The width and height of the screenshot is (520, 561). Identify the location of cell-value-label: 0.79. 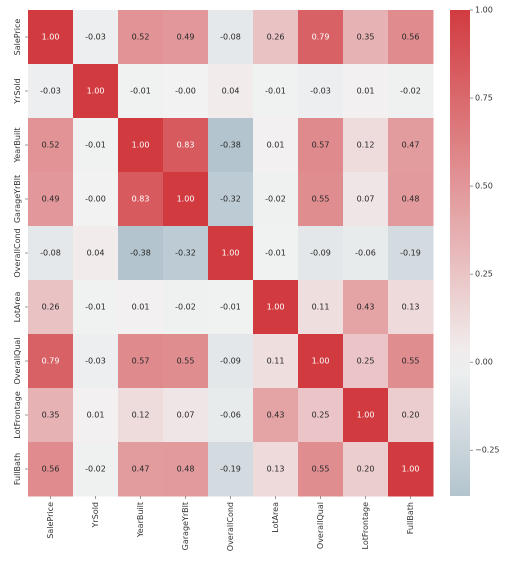
(321, 37).